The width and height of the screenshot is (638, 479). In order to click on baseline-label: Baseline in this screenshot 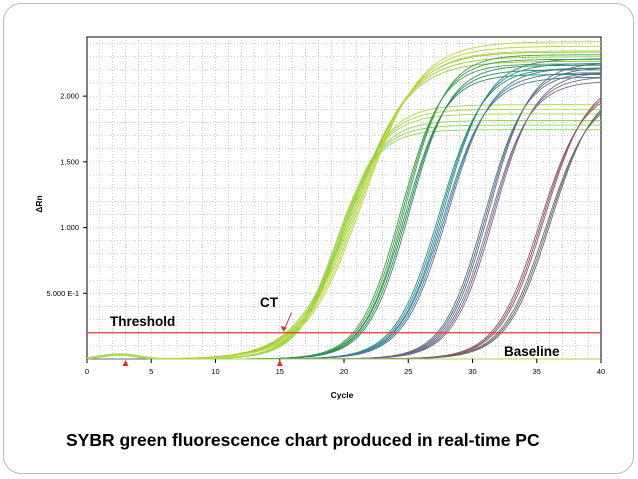, I will do `click(532, 351)`.